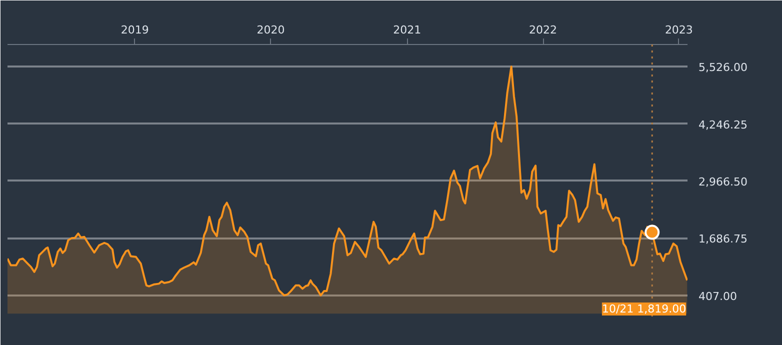 Image resolution: width=782 pixels, height=345 pixels. What do you see at coordinates (723, 67) in the screenshot?
I see `y-tick-label: 5,526.00` at bounding box center [723, 67].